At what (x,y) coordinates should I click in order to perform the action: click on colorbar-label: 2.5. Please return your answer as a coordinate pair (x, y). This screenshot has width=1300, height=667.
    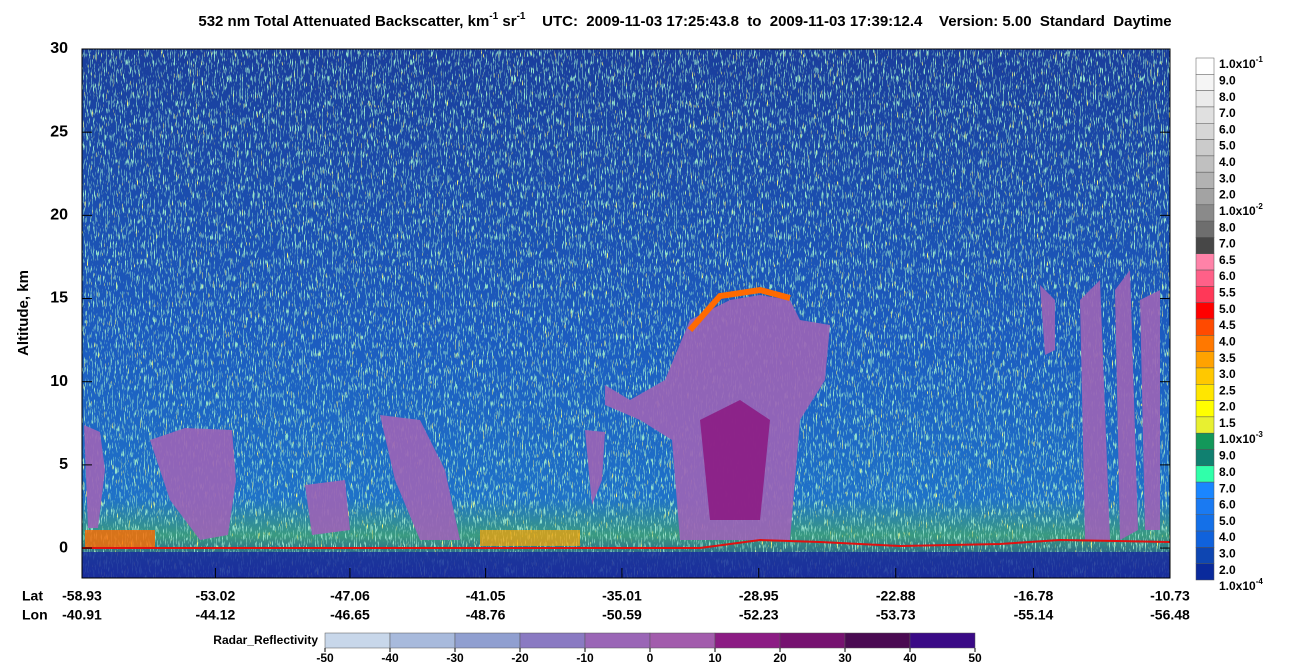
    Looking at the image, I should click on (1227, 390).